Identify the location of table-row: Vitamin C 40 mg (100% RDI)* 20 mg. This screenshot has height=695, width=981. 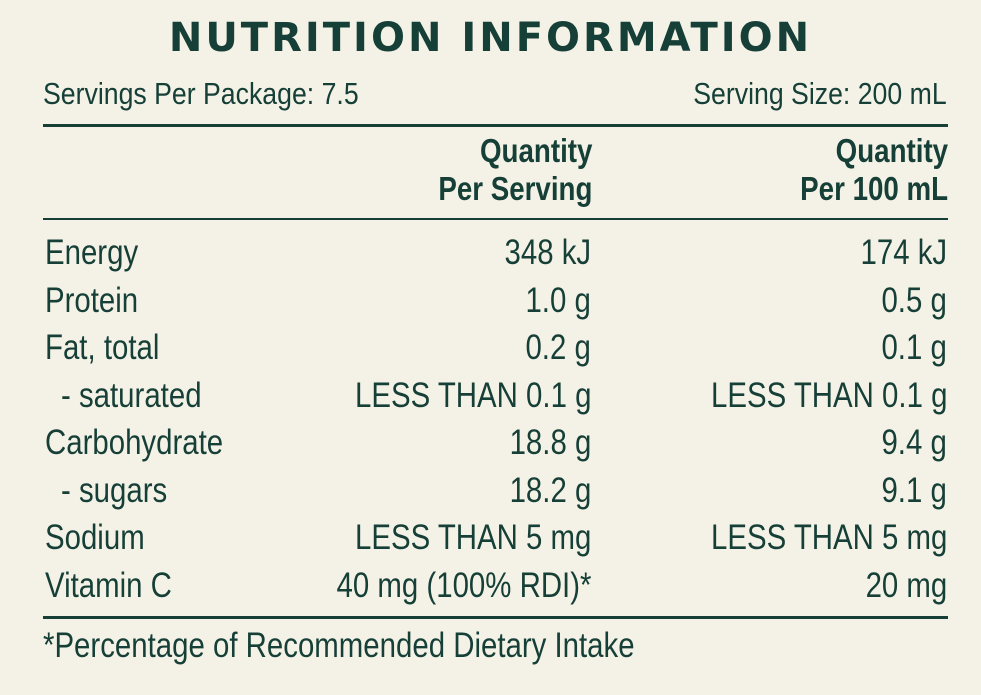
(495, 588).